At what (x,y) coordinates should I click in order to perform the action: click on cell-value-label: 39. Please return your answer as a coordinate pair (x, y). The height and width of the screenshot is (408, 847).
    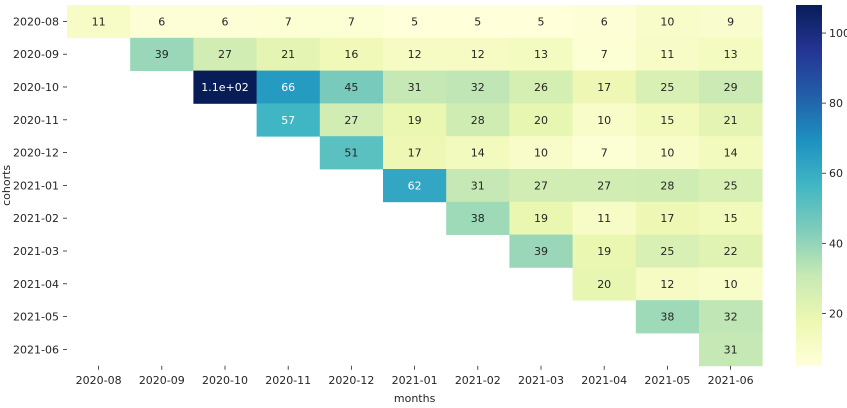
    Looking at the image, I should click on (162, 54).